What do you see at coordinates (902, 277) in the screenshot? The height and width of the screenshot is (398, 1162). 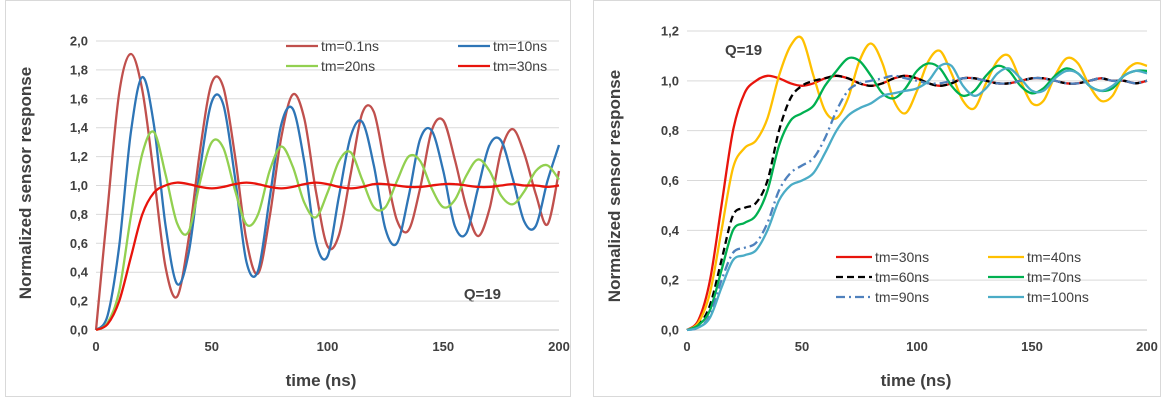 I see `legend-label-tm-60ns: tm=60ns` at bounding box center [902, 277].